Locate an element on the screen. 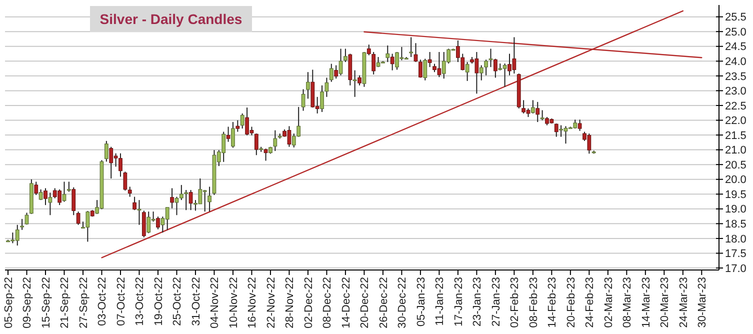  x-tick-label: 10-Nov-22 is located at coordinates (234, 302).